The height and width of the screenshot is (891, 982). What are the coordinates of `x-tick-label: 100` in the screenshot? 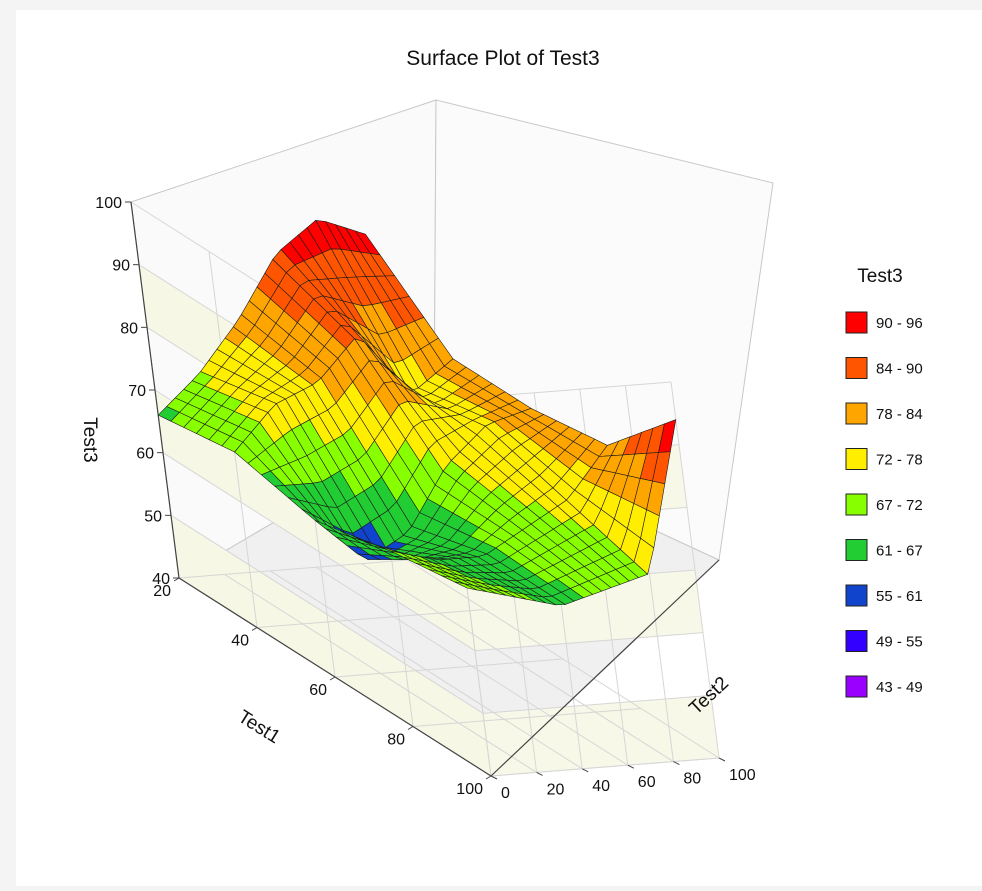 It's located at (469, 789).